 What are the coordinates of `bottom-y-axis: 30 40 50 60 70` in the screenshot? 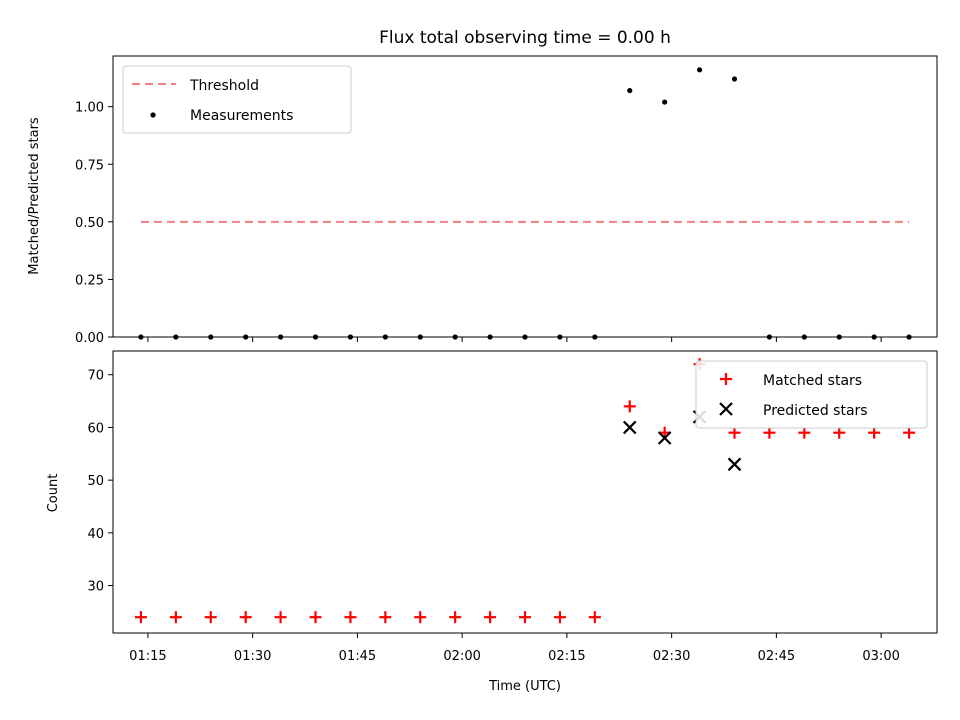 It's located at (100, 482).